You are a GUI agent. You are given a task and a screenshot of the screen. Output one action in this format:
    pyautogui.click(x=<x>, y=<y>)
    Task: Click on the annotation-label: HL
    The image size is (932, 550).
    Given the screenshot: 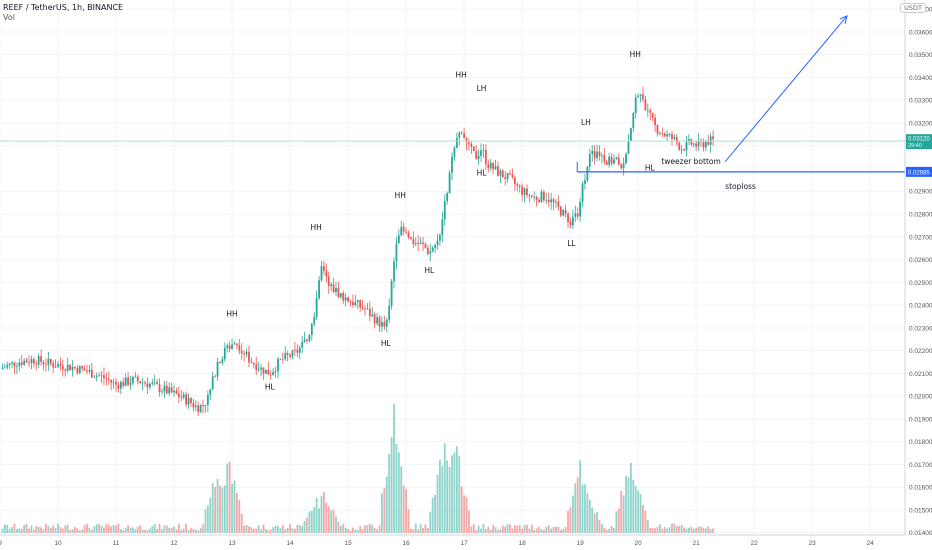 What is the action you would take?
    pyautogui.click(x=650, y=168)
    